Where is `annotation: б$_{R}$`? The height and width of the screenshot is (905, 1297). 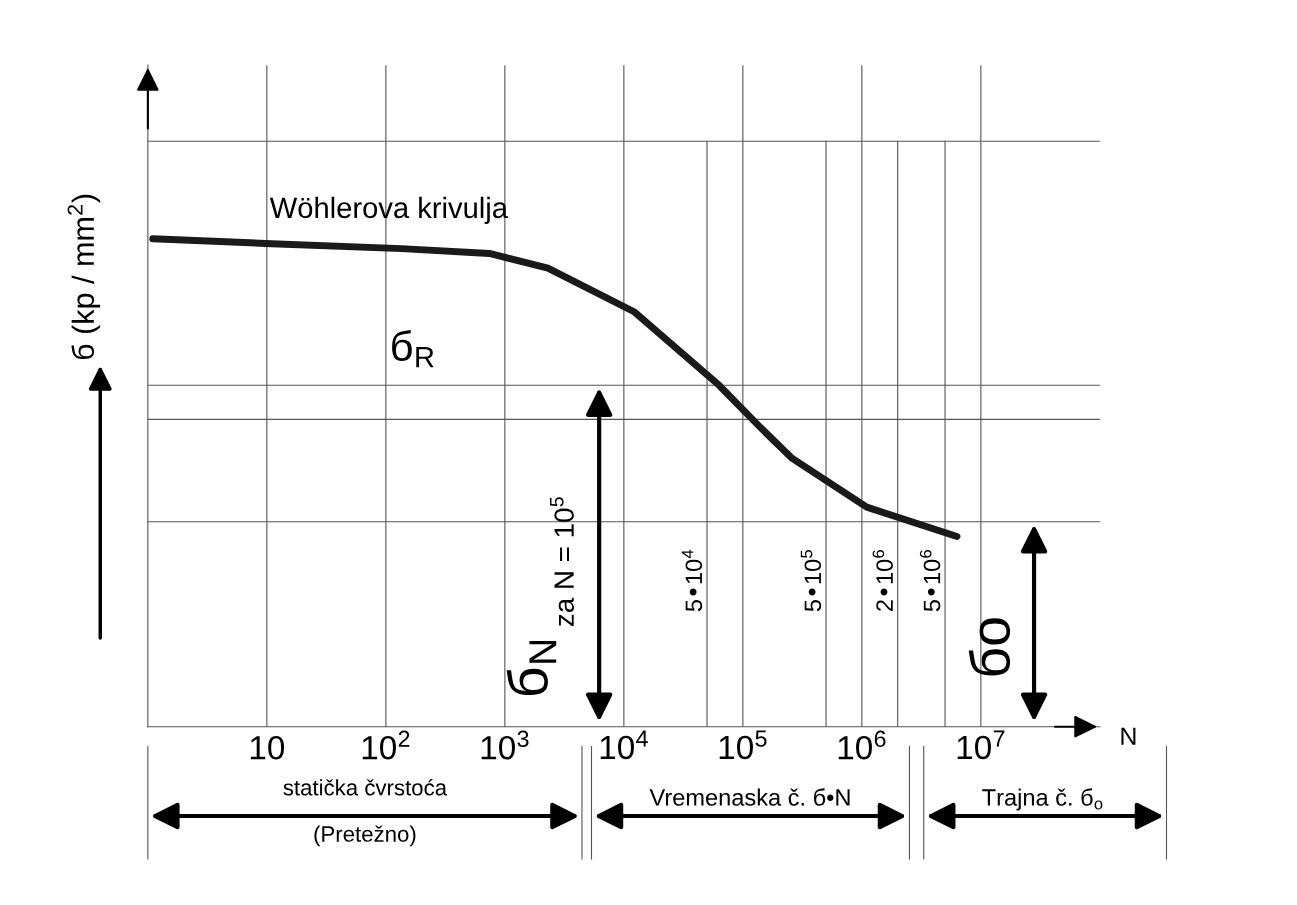
annotation: б$_{R}$ is located at coordinates (413, 349).